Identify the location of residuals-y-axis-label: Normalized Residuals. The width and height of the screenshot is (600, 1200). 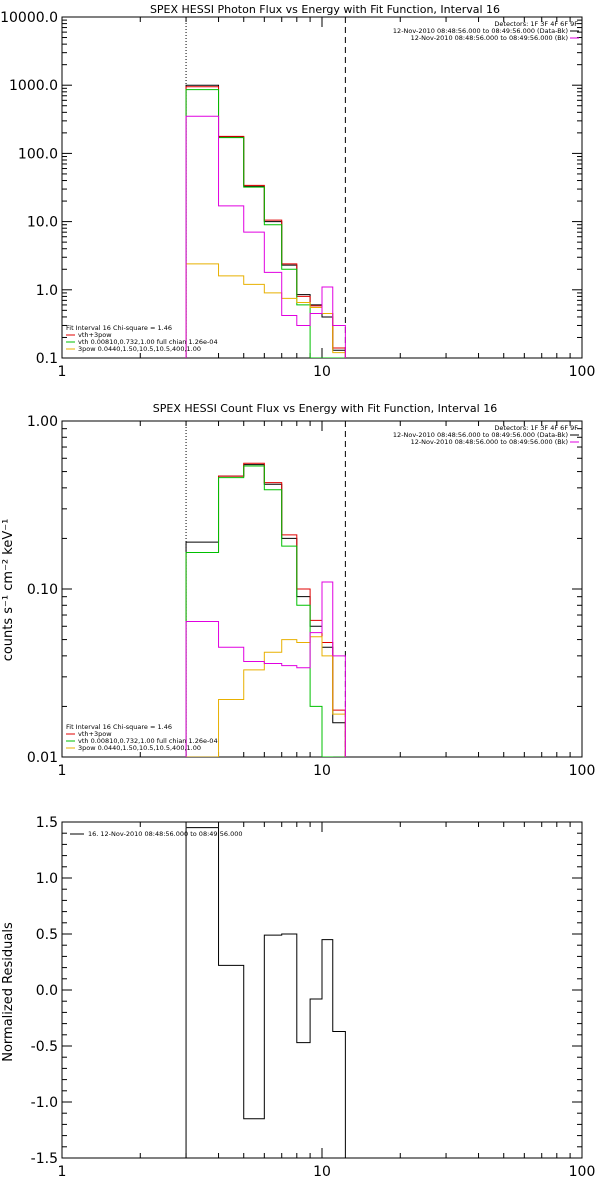
(8, 992).